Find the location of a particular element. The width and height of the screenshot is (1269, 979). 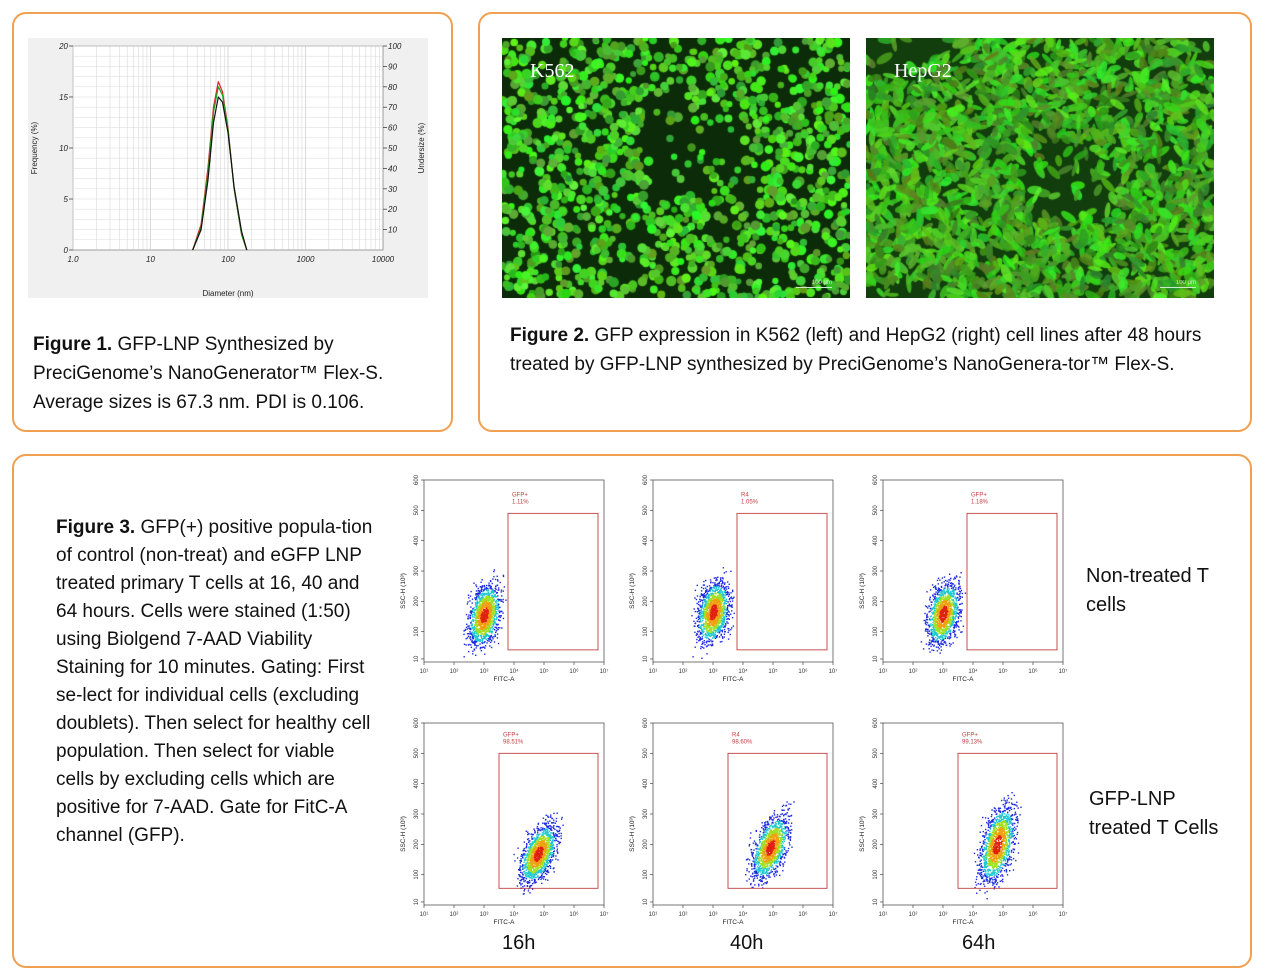

time-label-64h: 64h is located at coordinates (979, 943).